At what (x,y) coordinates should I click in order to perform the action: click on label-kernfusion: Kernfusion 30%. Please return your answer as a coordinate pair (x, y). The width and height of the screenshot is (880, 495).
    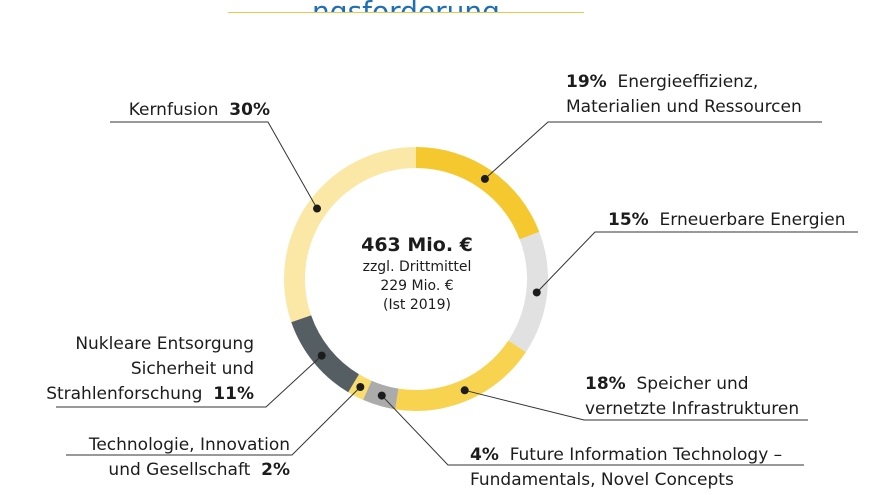
    Looking at the image, I should click on (199, 110).